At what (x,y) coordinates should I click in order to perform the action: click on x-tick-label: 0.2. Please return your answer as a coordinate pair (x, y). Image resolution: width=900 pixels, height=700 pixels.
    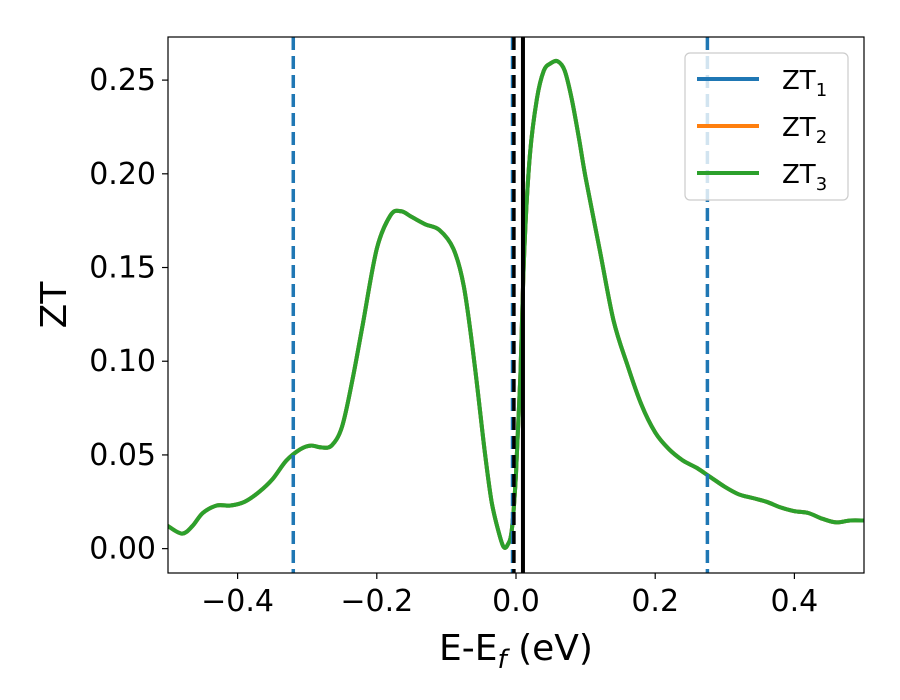
    Looking at the image, I should click on (655, 601).